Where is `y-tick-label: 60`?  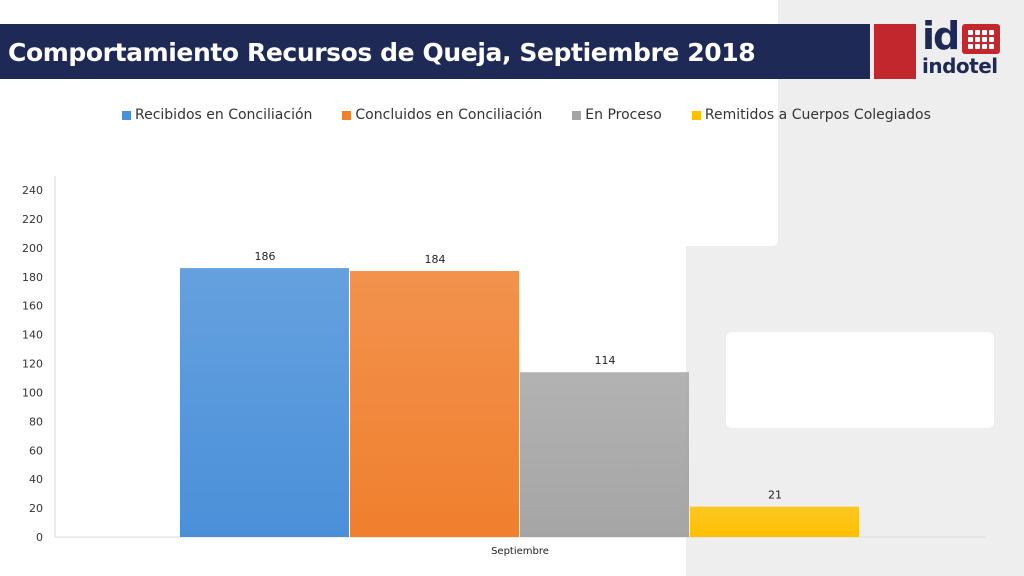 y-tick-label: 60 is located at coordinates (36, 450).